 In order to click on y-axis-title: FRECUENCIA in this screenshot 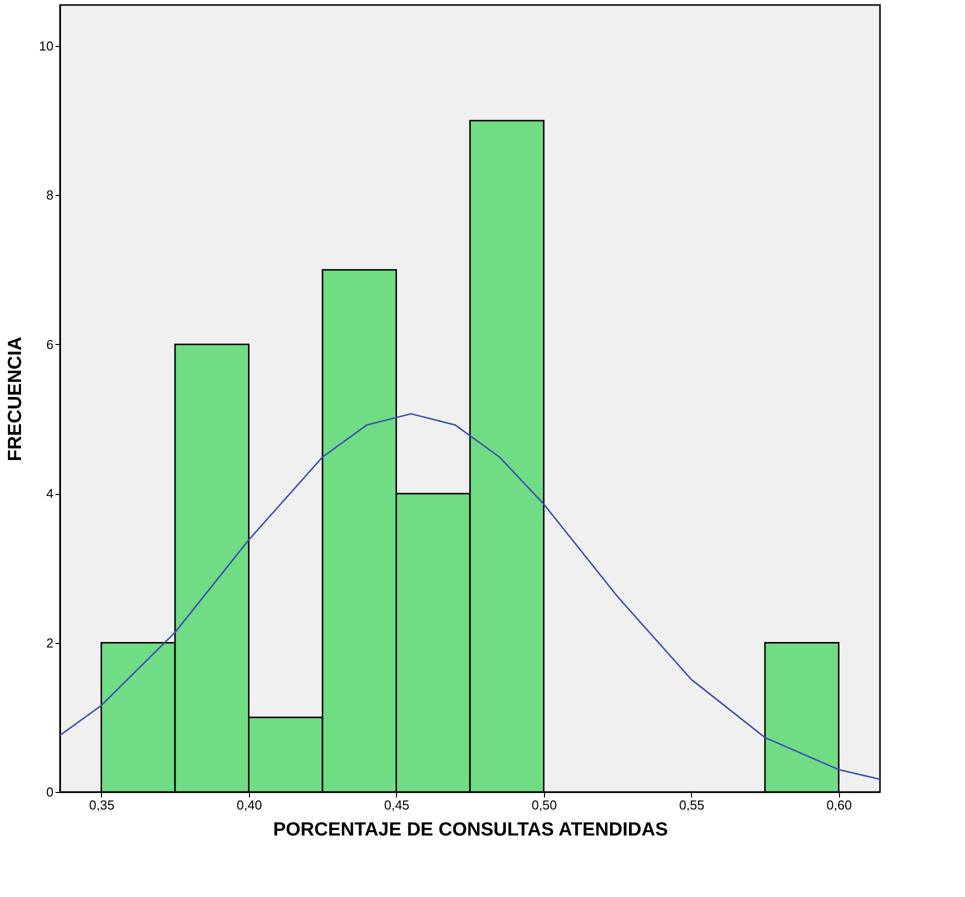, I will do `click(15, 399)`.